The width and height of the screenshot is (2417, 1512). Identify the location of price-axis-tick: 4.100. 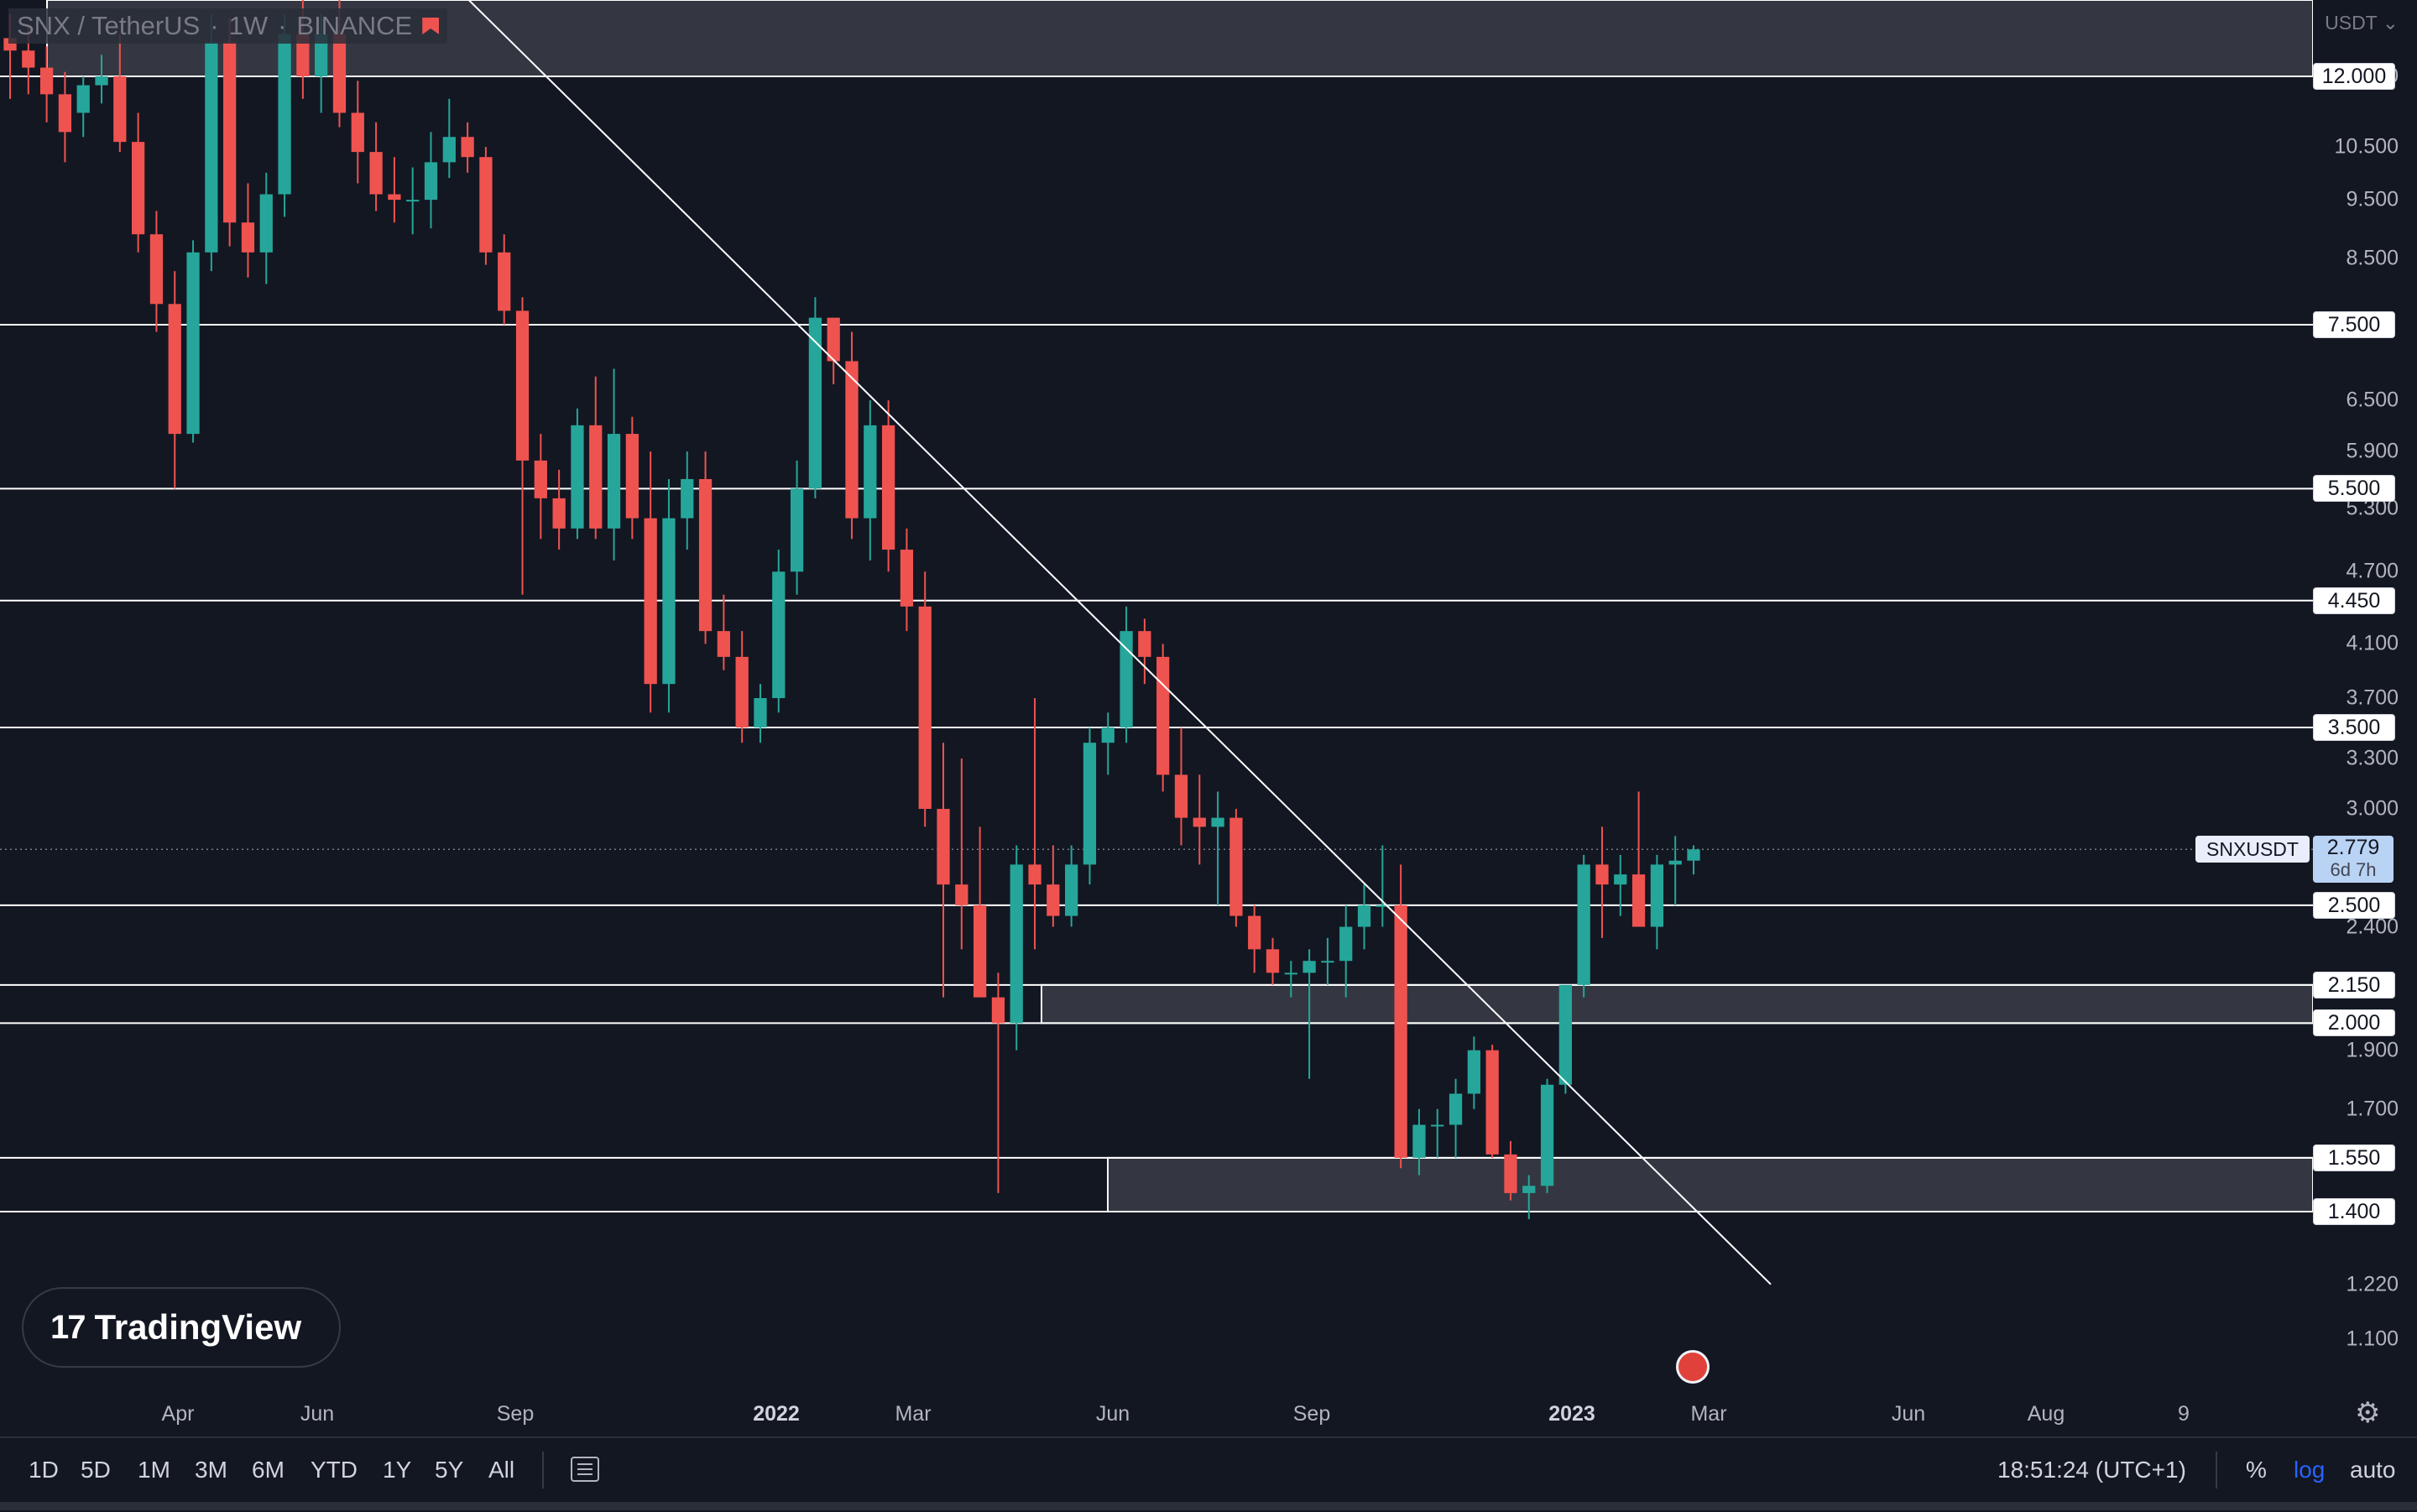
(2372, 643).